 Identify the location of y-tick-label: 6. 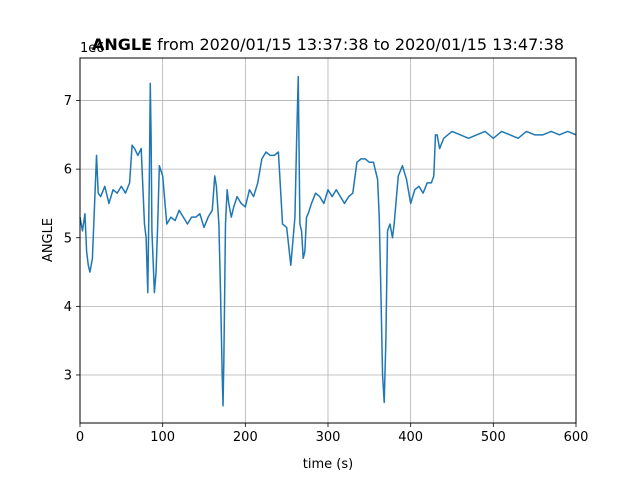
(68, 170).